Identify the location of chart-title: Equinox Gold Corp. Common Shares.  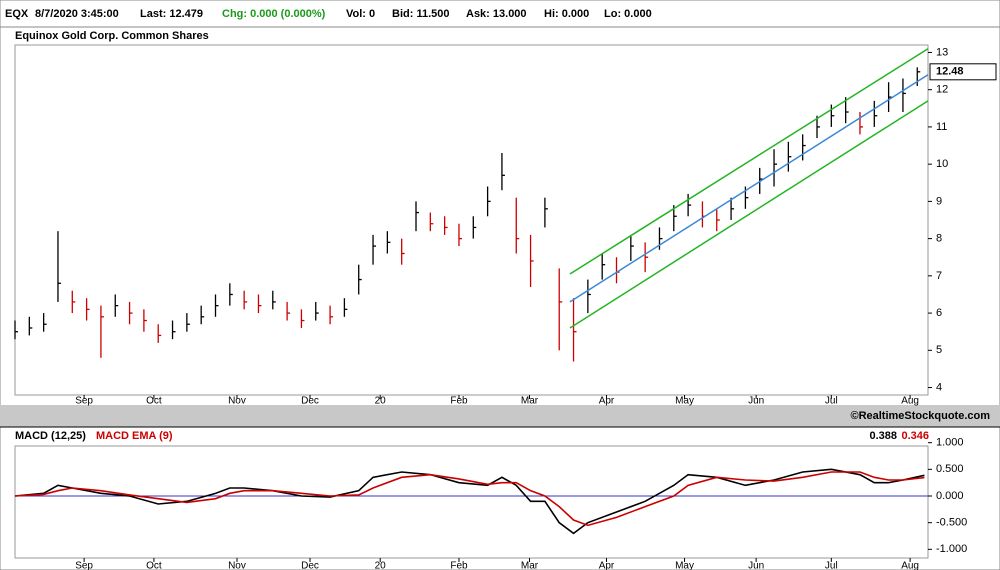
(112, 36).